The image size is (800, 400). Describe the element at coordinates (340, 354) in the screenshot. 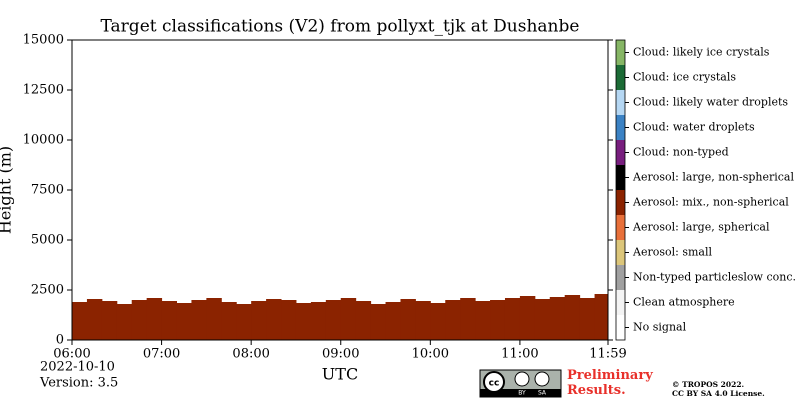

I see `x-tick-label: 09:00` at that location.